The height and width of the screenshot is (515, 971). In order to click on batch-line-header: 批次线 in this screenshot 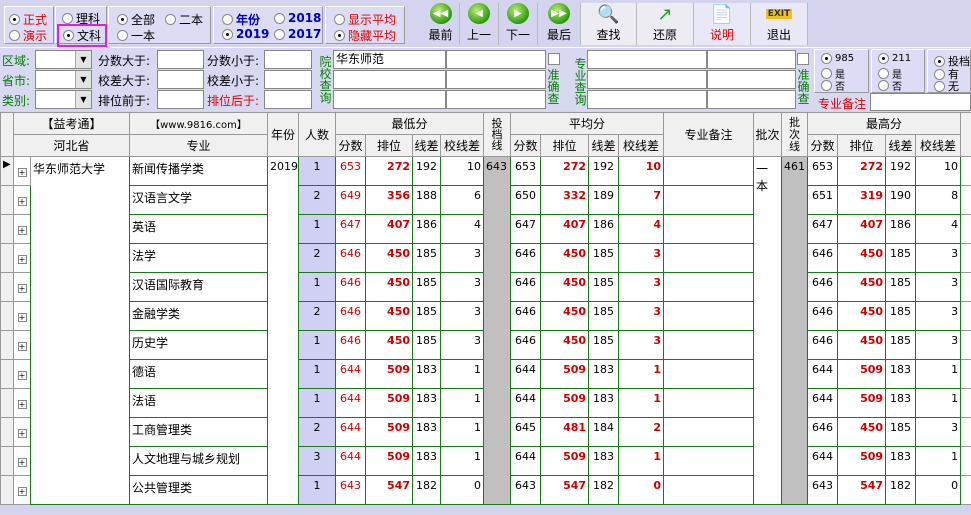, I will do `click(795, 134)`.